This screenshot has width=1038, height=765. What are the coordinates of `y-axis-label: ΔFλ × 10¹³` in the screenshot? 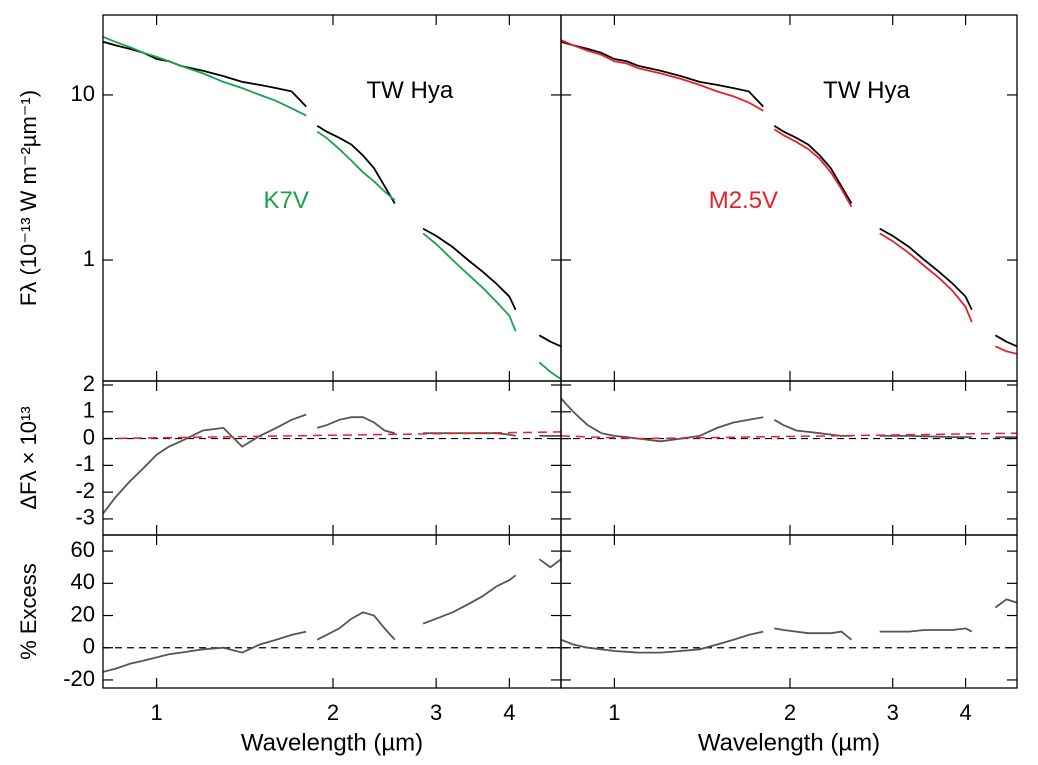 It's located at (28, 457).